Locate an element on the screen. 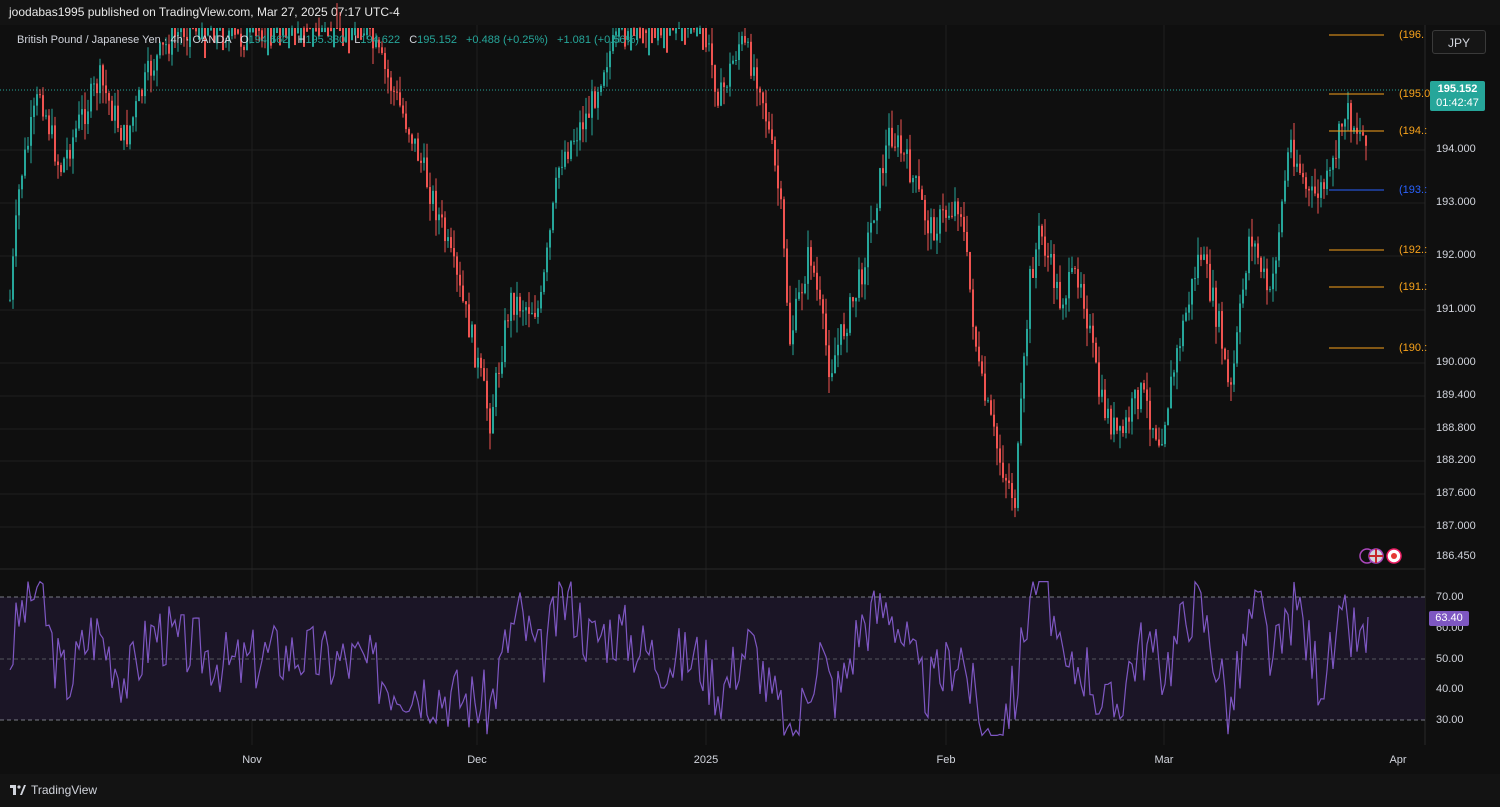 The width and height of the screenshot is (1500, 807). current-price-label: 195.152 01:42:47 is located at coordinates (1457, 96).